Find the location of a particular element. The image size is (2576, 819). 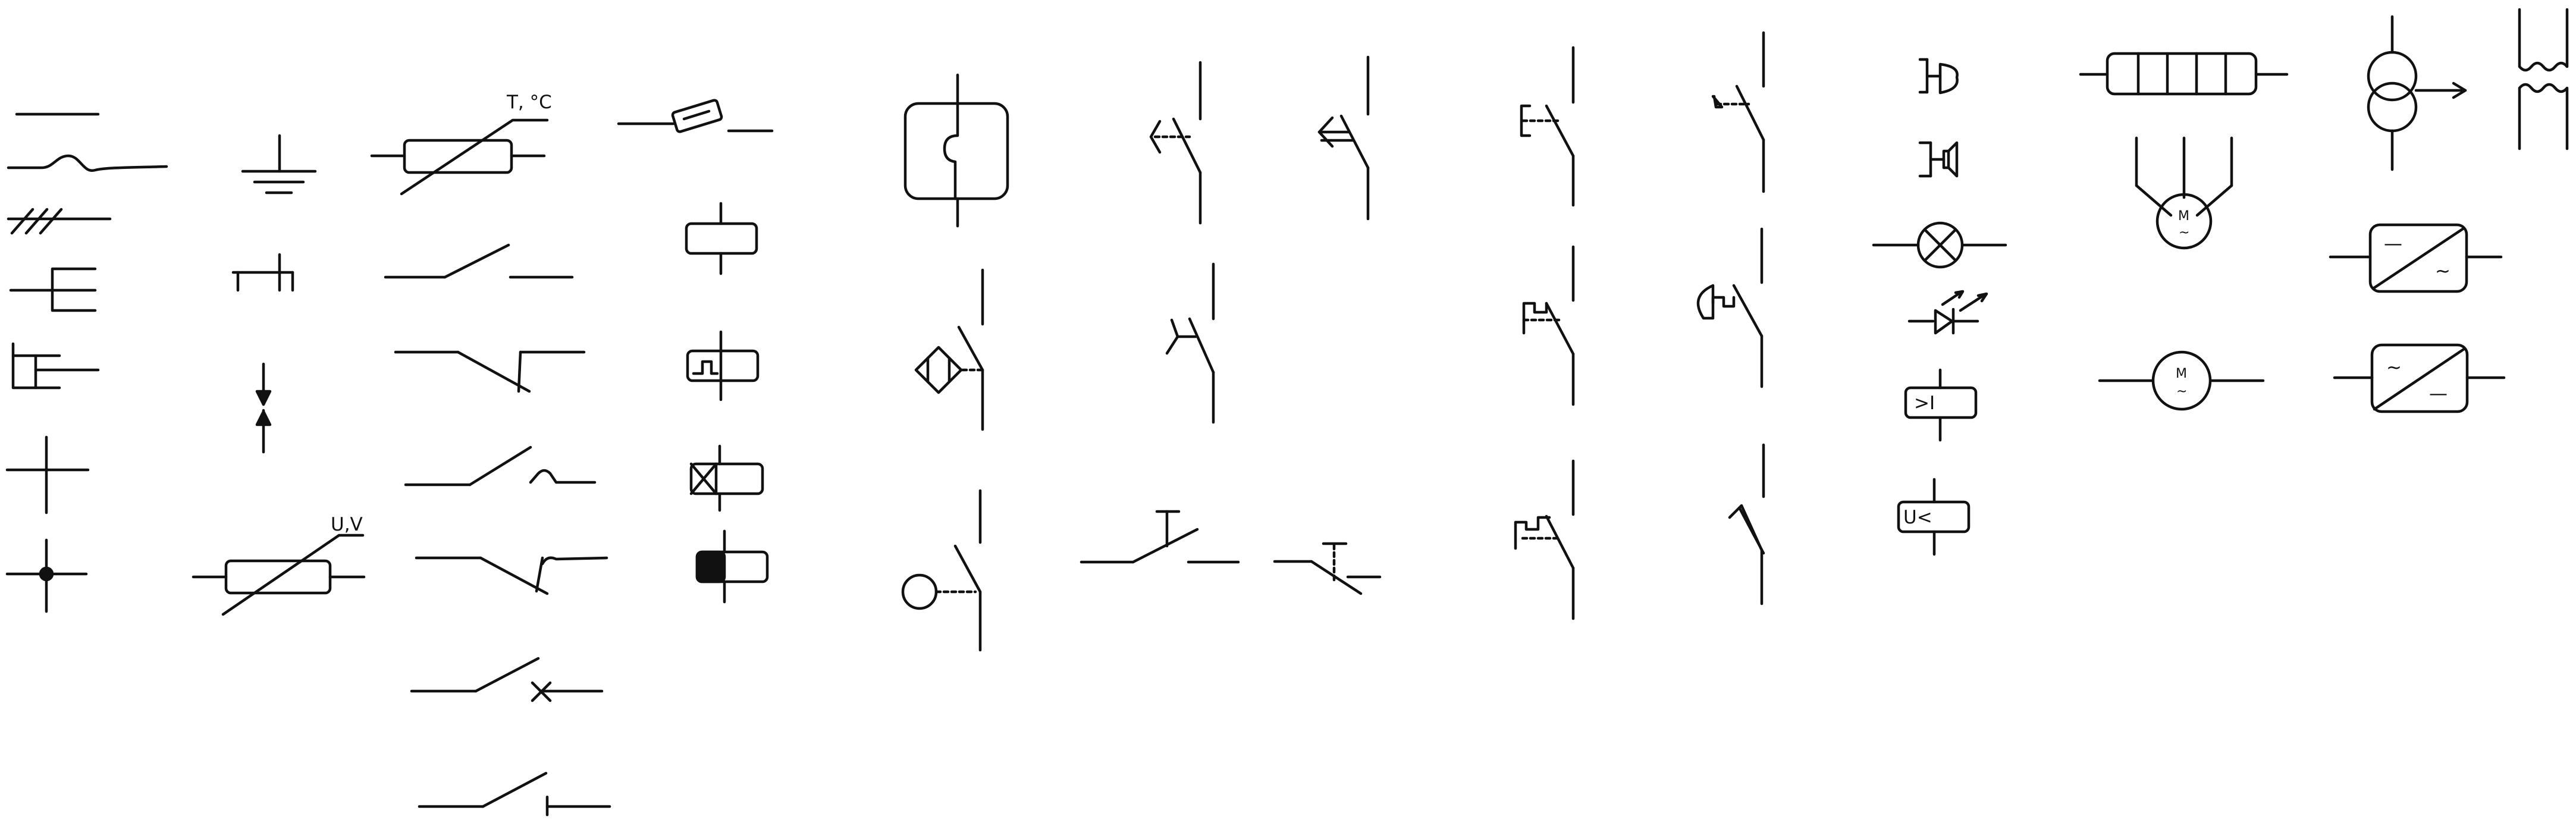

manual-contact-pull-symbol is located at coordinates (1343, 138).